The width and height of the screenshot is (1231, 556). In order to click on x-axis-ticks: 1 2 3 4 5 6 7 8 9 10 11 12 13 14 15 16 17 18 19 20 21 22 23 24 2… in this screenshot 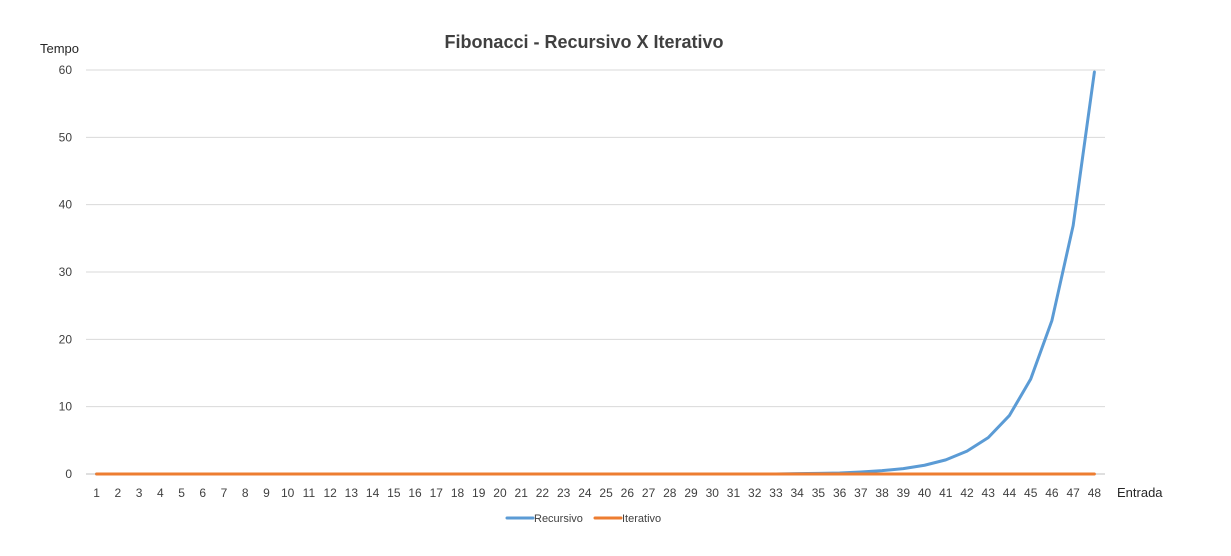, I will do `click(597, 493)`.